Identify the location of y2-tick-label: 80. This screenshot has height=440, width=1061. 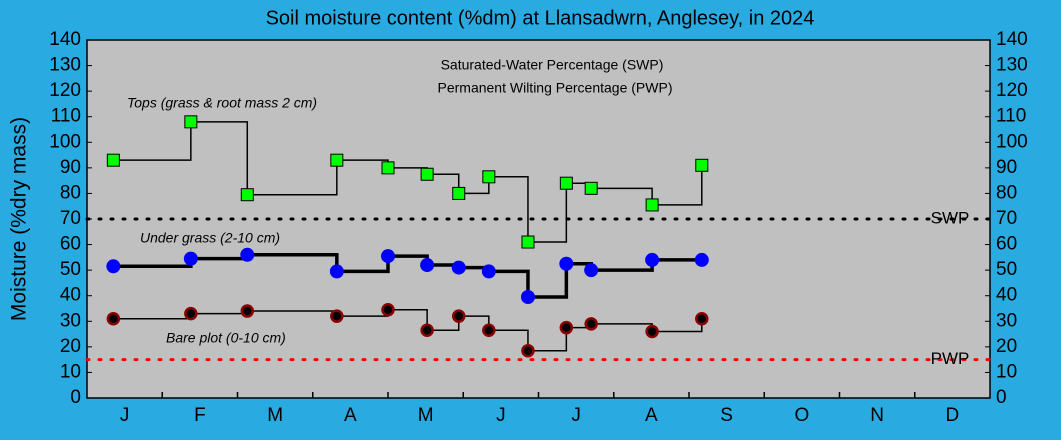
(1006, 192).